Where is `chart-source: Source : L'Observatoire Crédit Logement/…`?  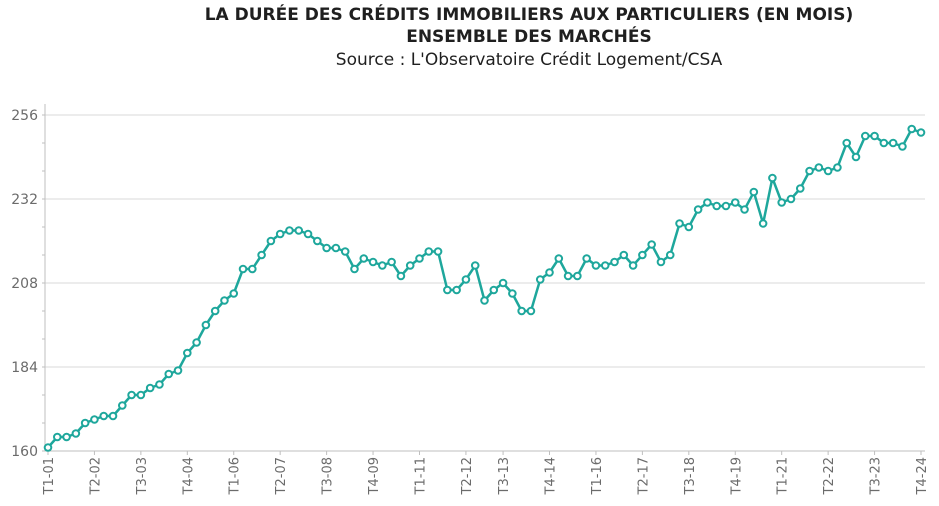
chart-source: Source : L'Observatoire Crédit Logement/… is located at coordinates (529, 60).